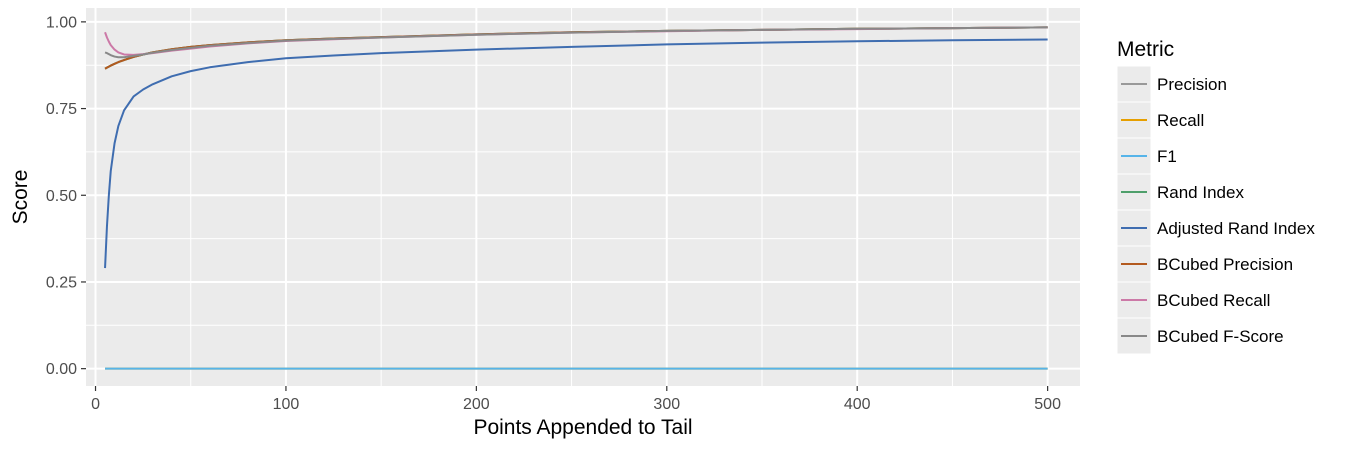 The width and height of the screenshot is (1350, 450). Describe the element at coordinates (61, 109) in the screenshot. I see `y-tick-label: 0.75` at that location.